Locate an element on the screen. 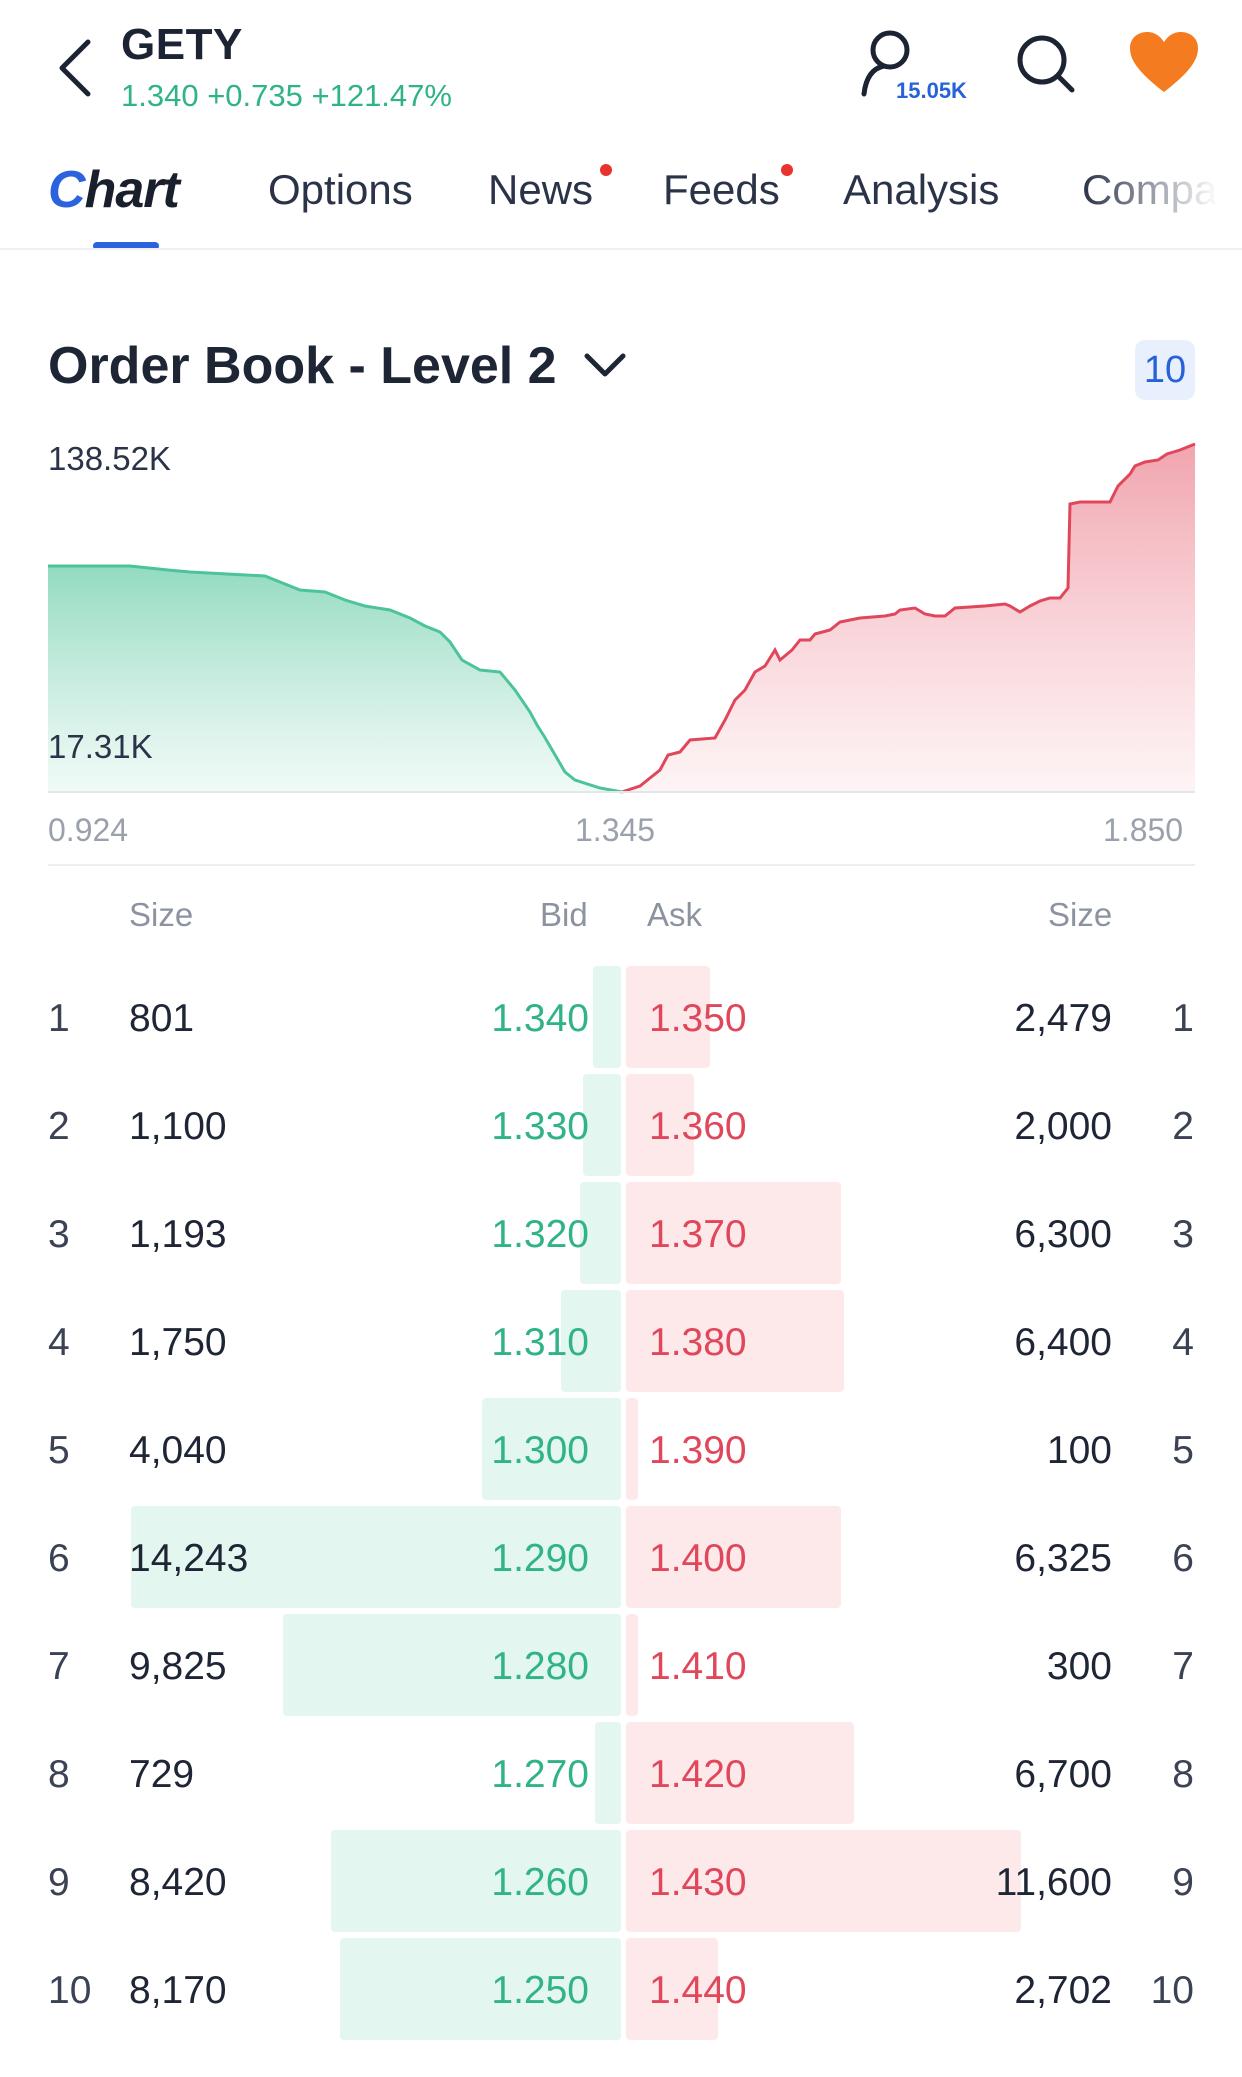 The height and width of the screenshot is (2077, 1242). ask-level-index: 4 is located at coordinates (1183, 1342).